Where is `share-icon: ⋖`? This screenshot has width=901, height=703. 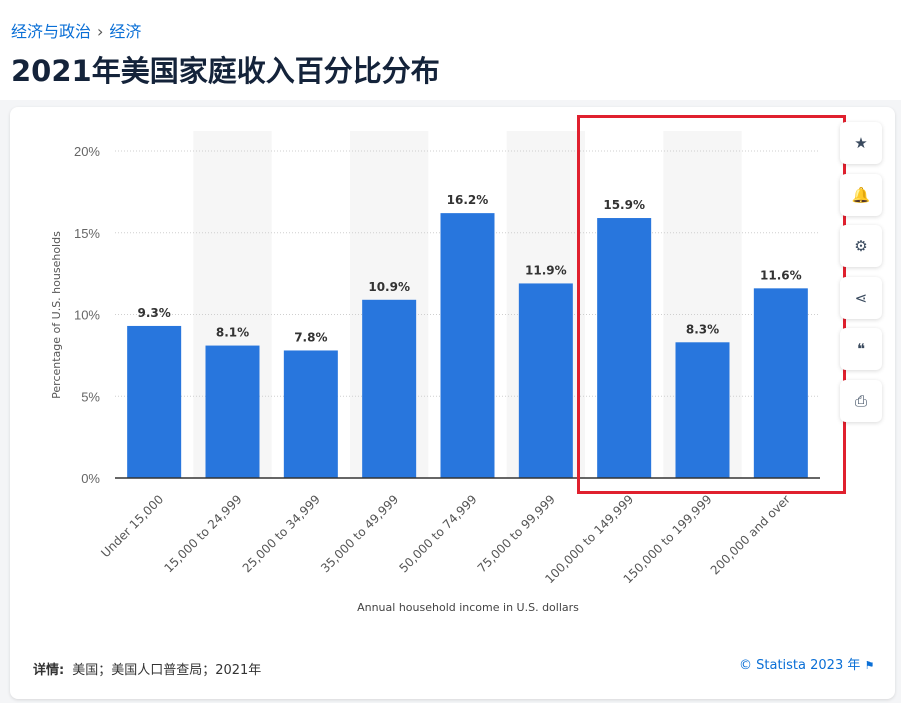 share-icon: ⋖ is located at coordinates (861, 297).